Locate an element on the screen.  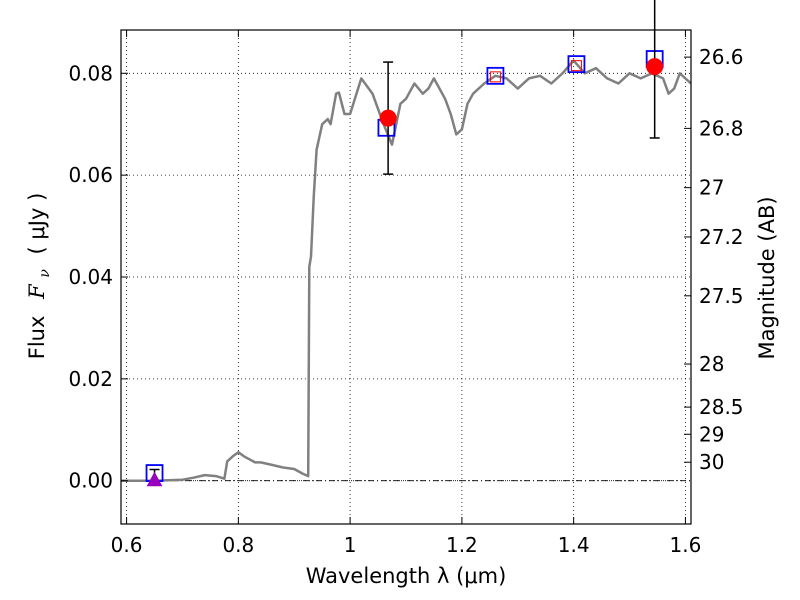
x-tick-label: 1.6 is located at coordinates (686, 545).